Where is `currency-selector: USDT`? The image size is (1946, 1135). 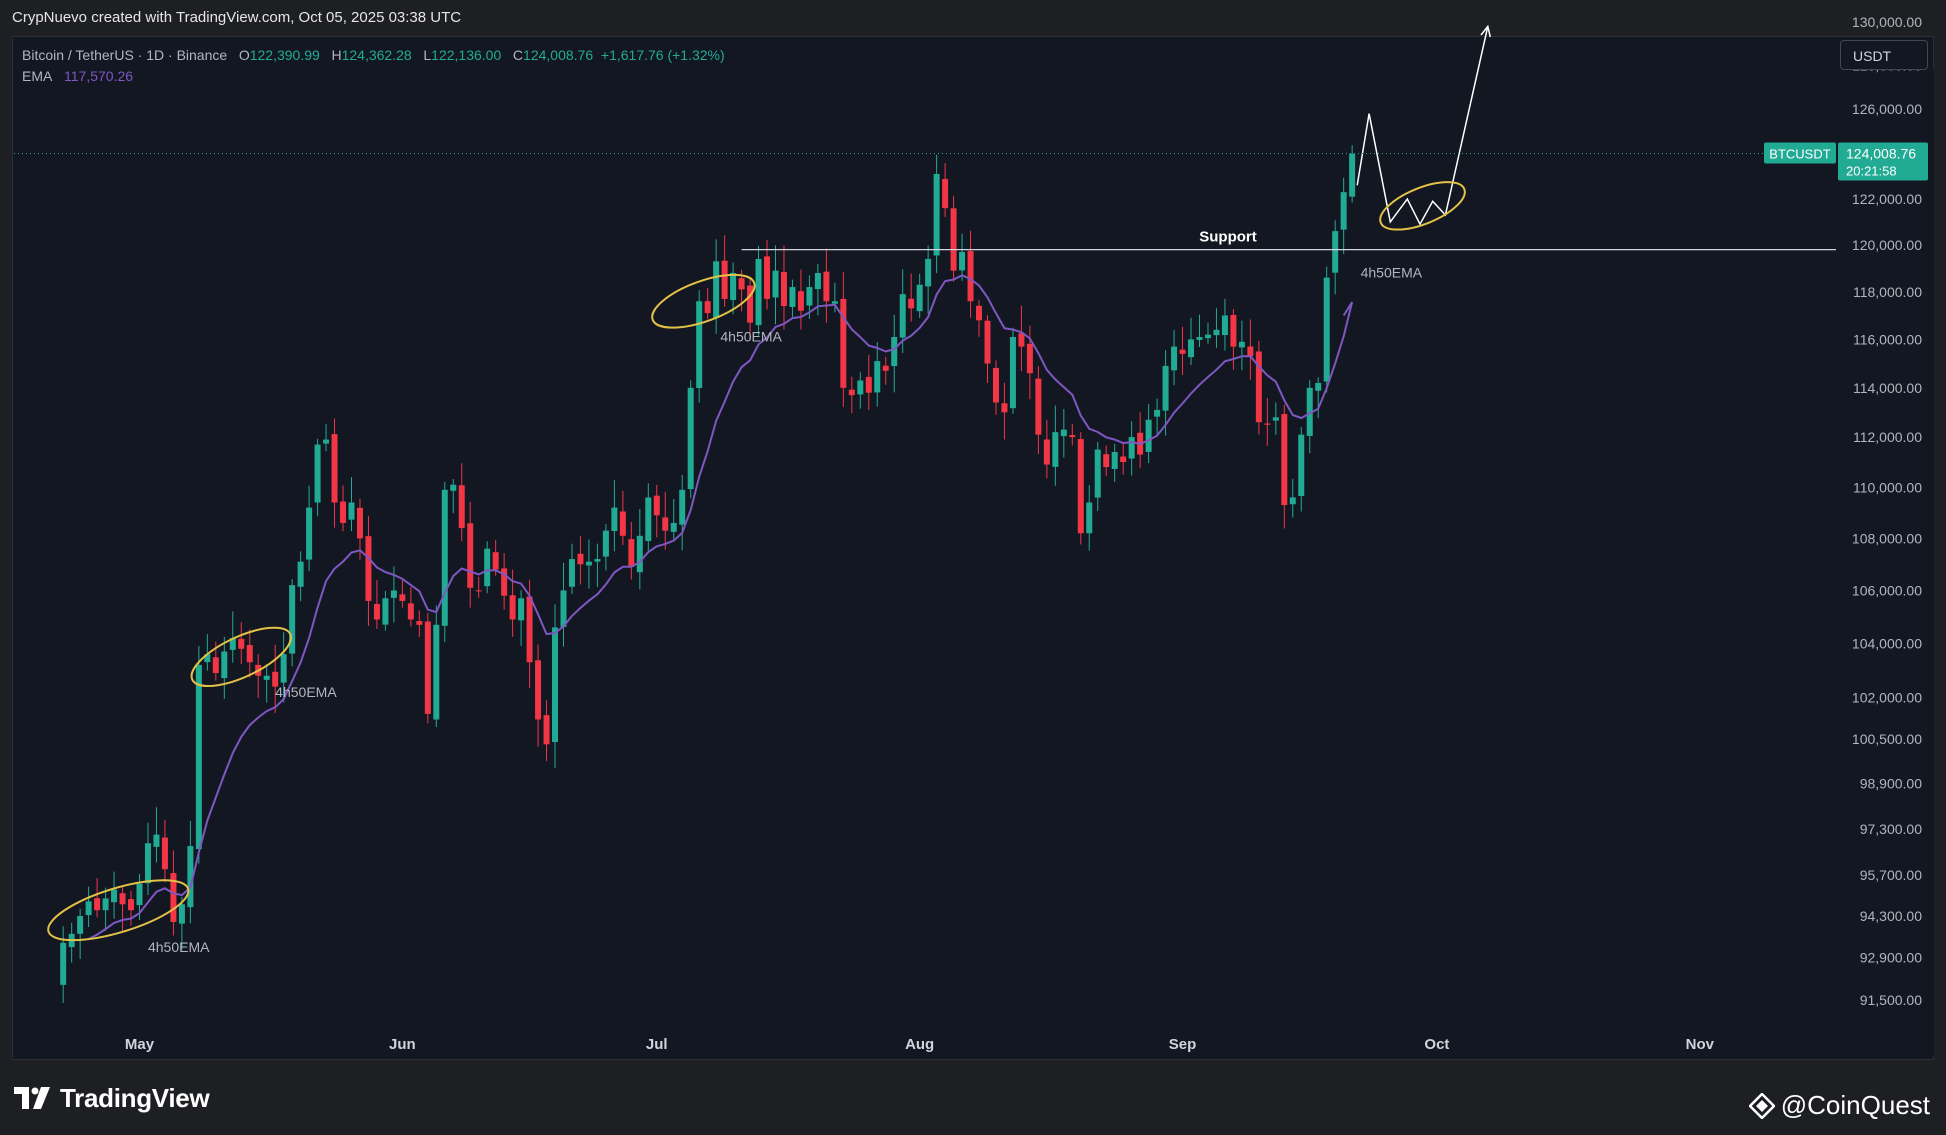
currency-selector: USDT is located at coordinates (1884, 55).